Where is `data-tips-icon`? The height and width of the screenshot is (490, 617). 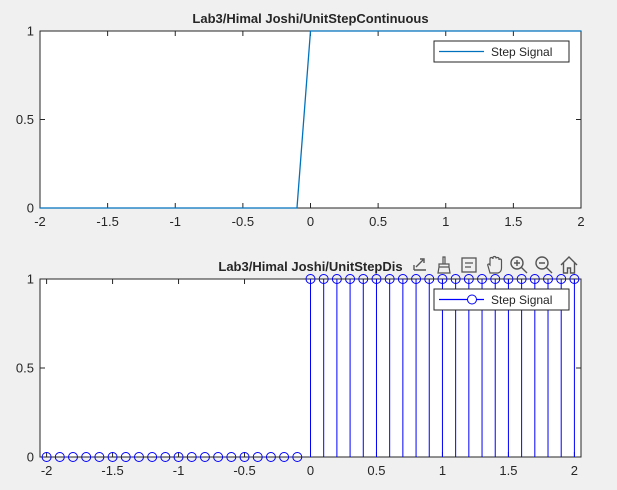
data-tips-icon is located at coordinates (469, 265).